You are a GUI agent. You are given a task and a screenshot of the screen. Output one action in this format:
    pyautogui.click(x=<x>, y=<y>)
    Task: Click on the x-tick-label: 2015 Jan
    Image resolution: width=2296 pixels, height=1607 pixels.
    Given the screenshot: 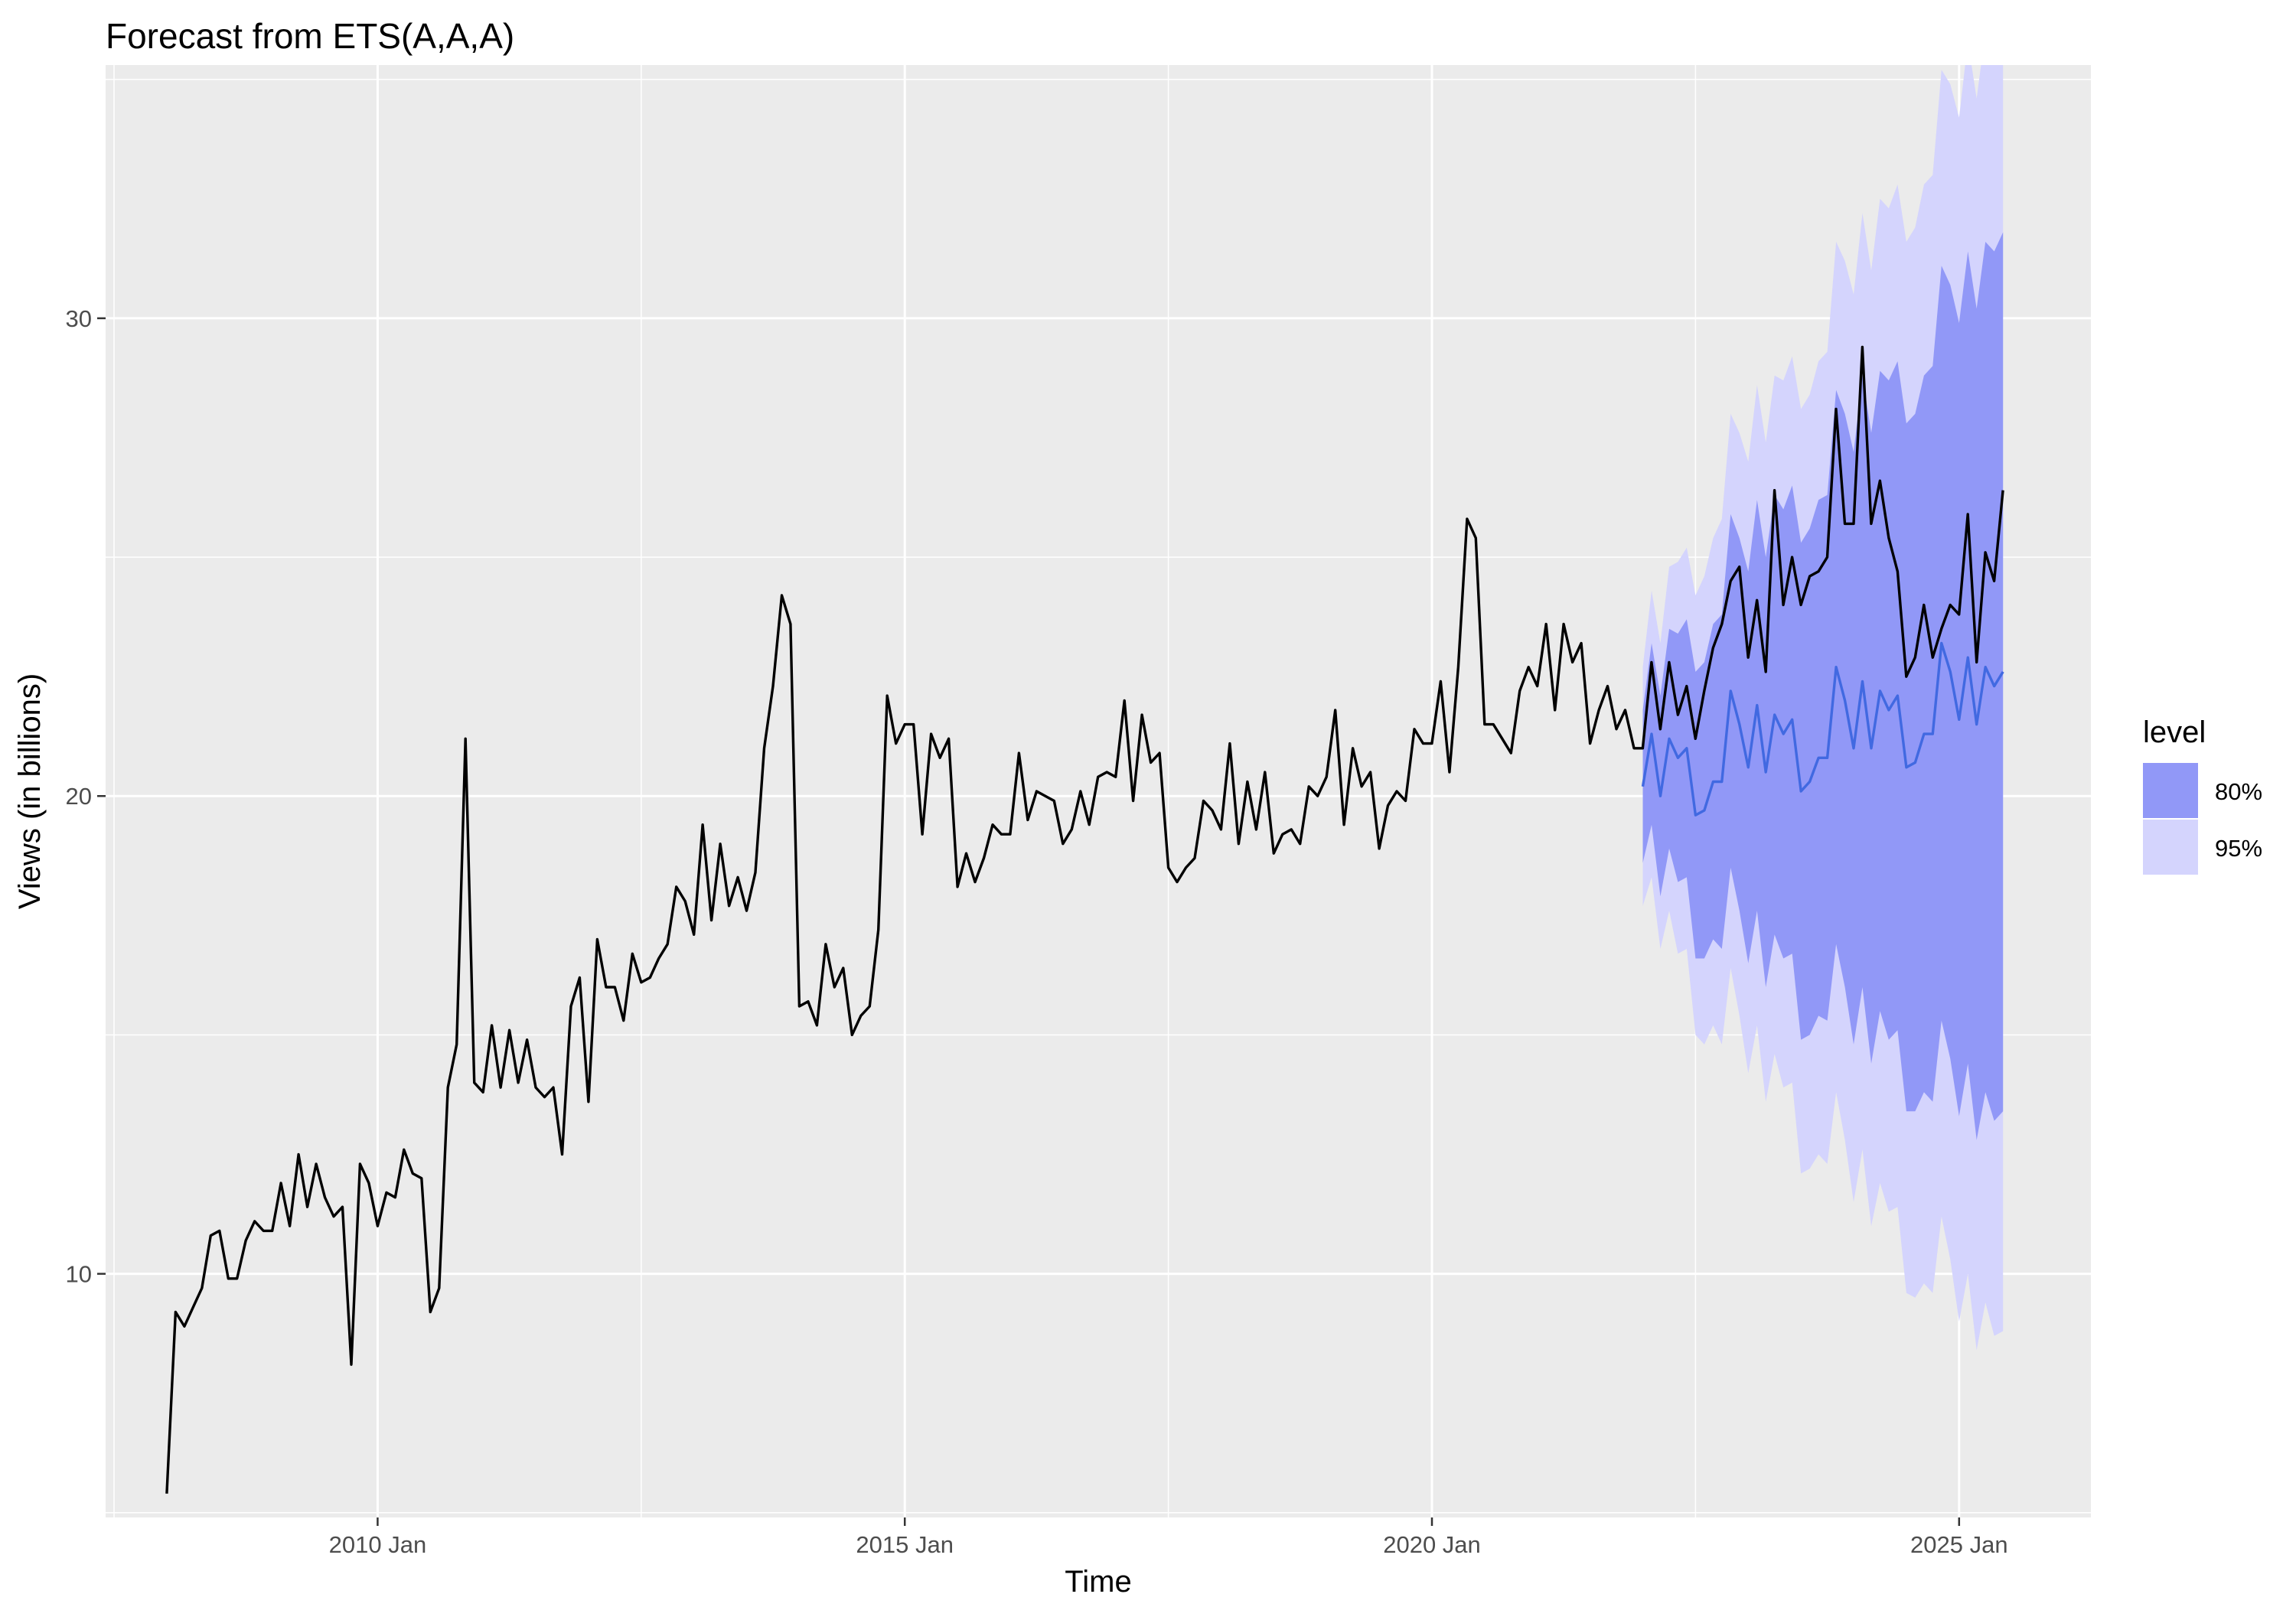 What is the action you would take?
    pyautogui.click(x=905, y=1544)
    